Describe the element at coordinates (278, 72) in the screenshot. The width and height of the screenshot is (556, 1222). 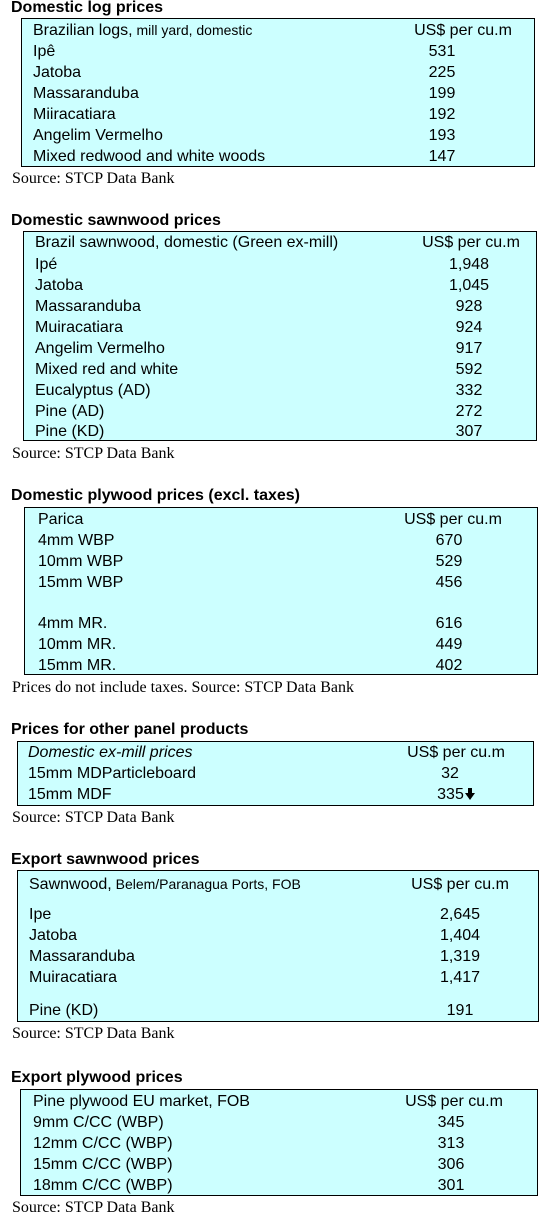
I see `table-row: Jatoba 225` at that location.